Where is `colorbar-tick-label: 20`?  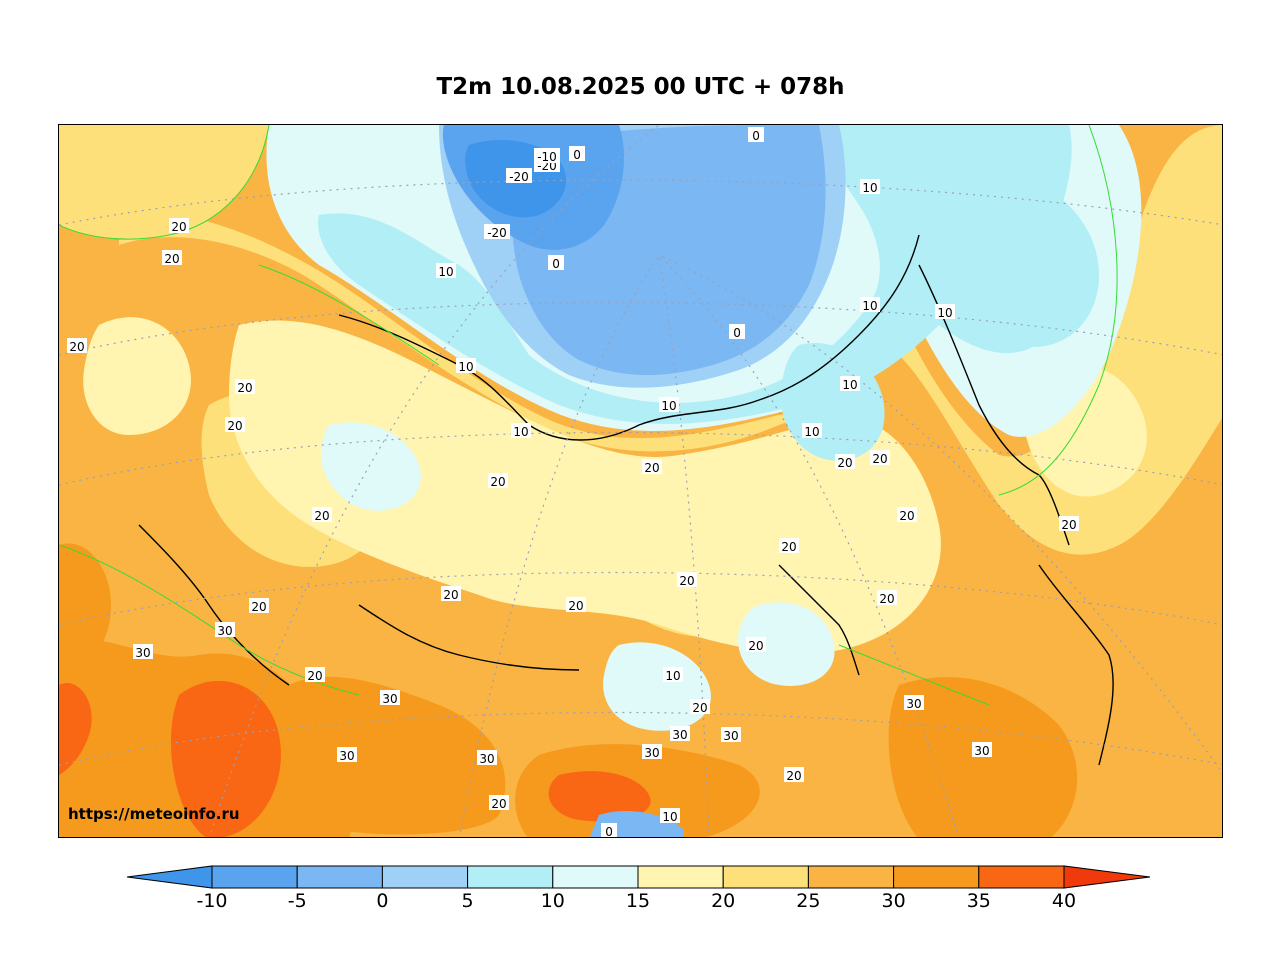 colorbar-tick-label: 20 is located at coordinates (723, 901).